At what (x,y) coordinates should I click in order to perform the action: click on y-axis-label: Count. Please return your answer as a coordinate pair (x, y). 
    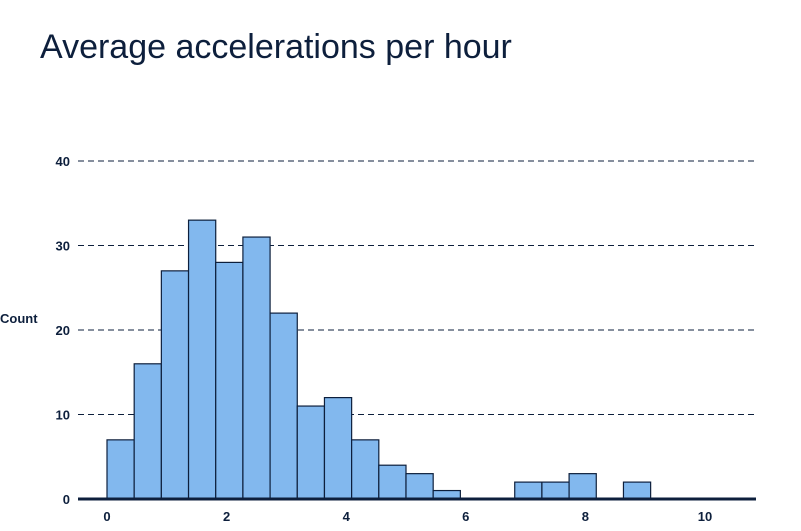
    Looking at the image, I should click on (19, 318).